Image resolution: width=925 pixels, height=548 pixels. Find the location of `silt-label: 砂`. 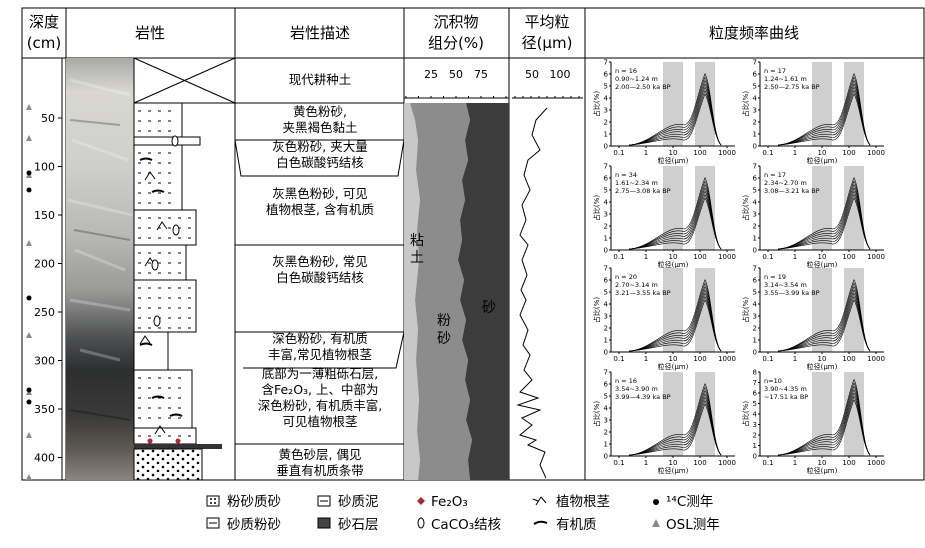

silt-label: 砂 is located at coordinates (444, 339).